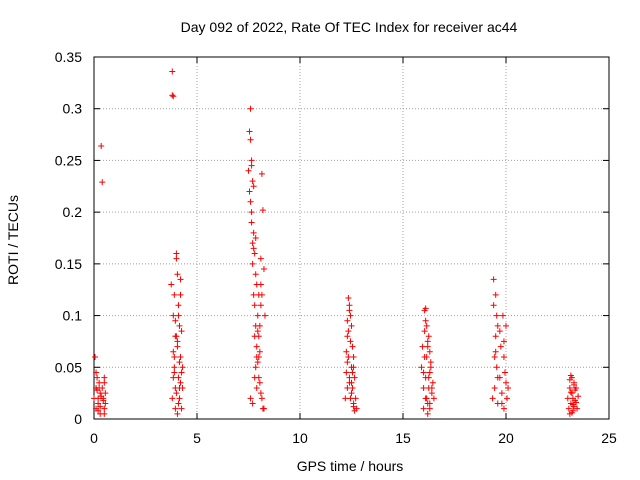  What do you see at coordinates (13, 240) in the screenshot?
I see `y-axis-label: ROTI / TECUs` at bounding box center [13, 240].